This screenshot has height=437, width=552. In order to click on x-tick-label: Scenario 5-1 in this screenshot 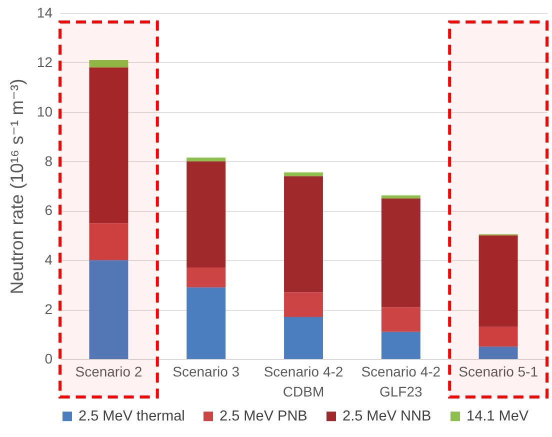, I will do `click(498, 372)`.